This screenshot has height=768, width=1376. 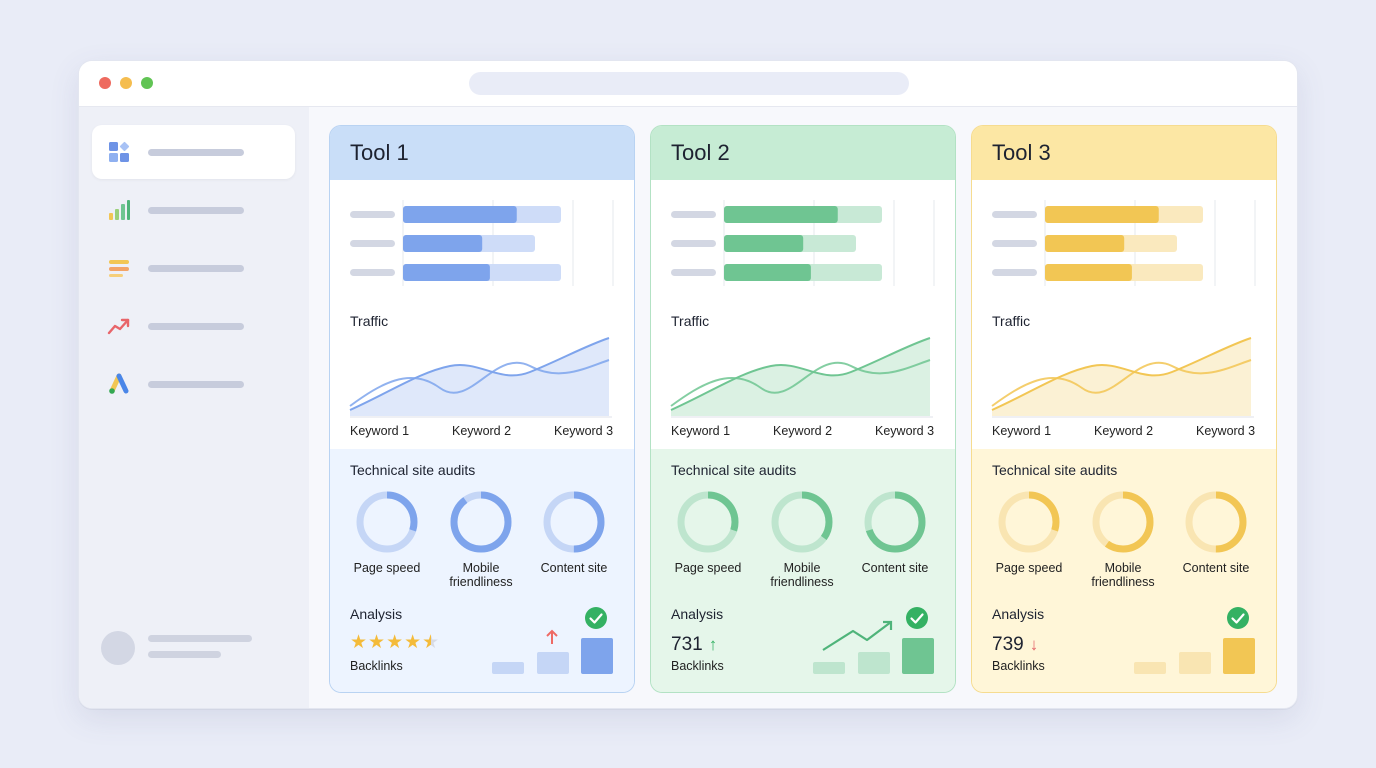 I want to click on address-bar, so click(x=689, y=83).